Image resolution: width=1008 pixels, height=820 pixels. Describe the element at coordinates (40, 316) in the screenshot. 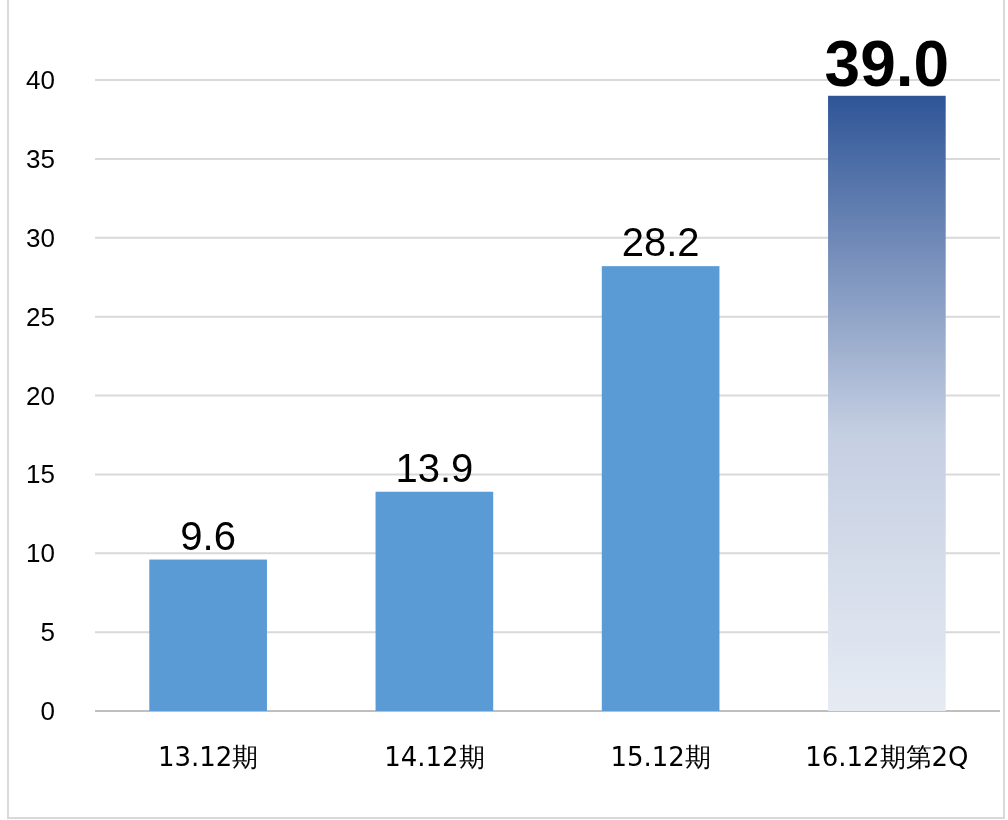

I see `y-tick-label: 25` at that location.